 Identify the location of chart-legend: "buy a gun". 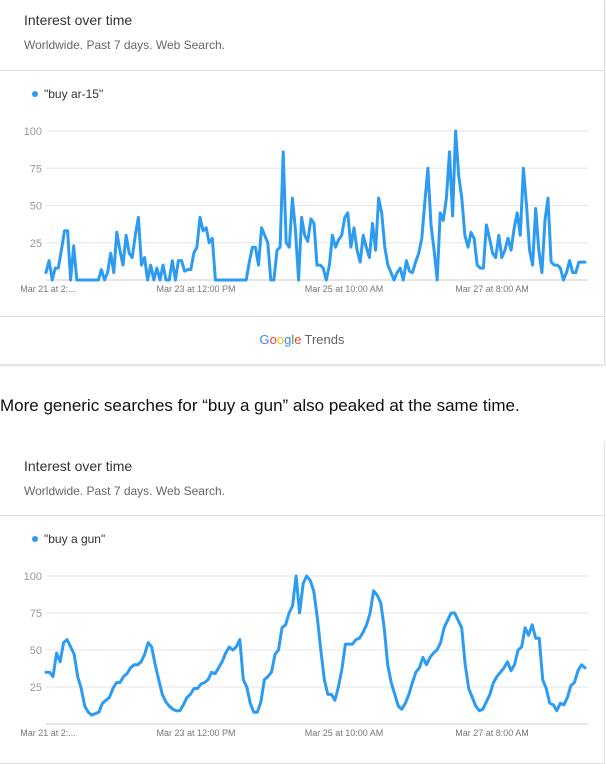
(68, 539).